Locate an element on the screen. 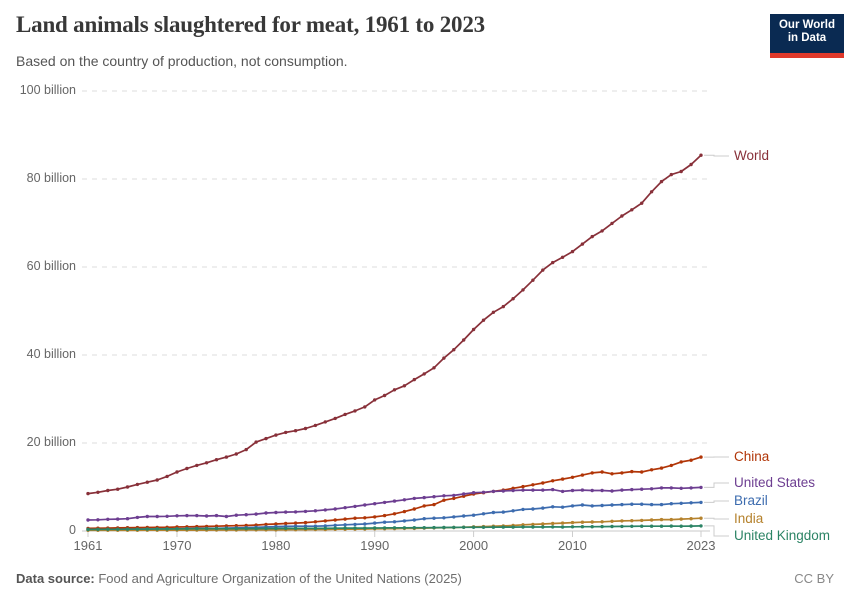 This screenshot has height=600, width=850. y-axis-tick-label: 100 billion is located at coordinates (47, 90).